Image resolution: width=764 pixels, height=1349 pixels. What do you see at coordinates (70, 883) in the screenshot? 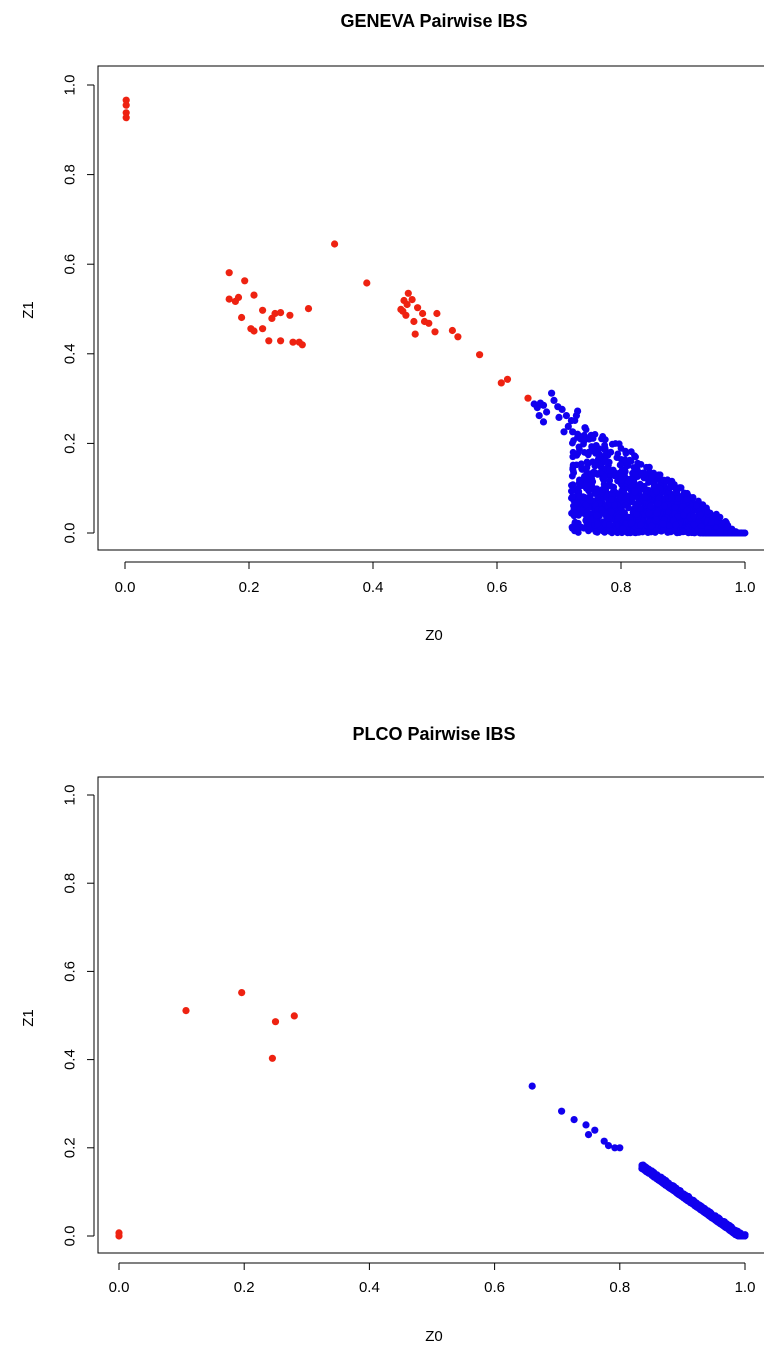
I see `y-tick-label: 0.8` at bounding box center [70, 883].